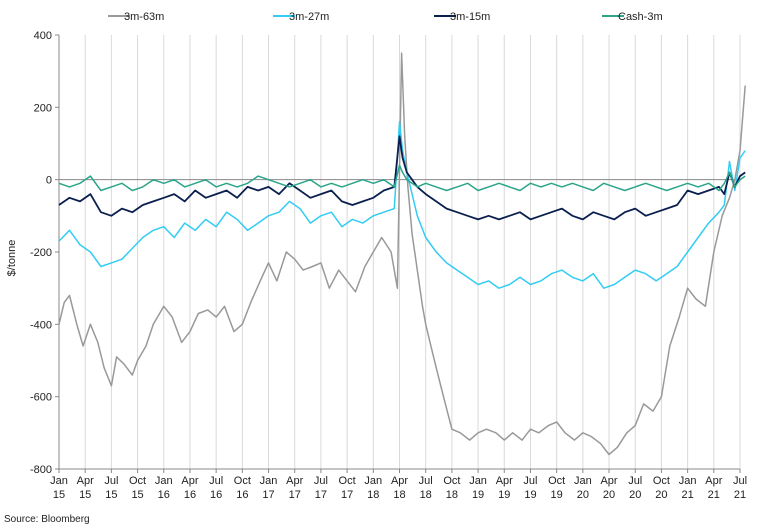  What do you see at coordinates (41, 398) in the screenshot?
I see `y-tick-label: -600` at bounding box center [41, 398].